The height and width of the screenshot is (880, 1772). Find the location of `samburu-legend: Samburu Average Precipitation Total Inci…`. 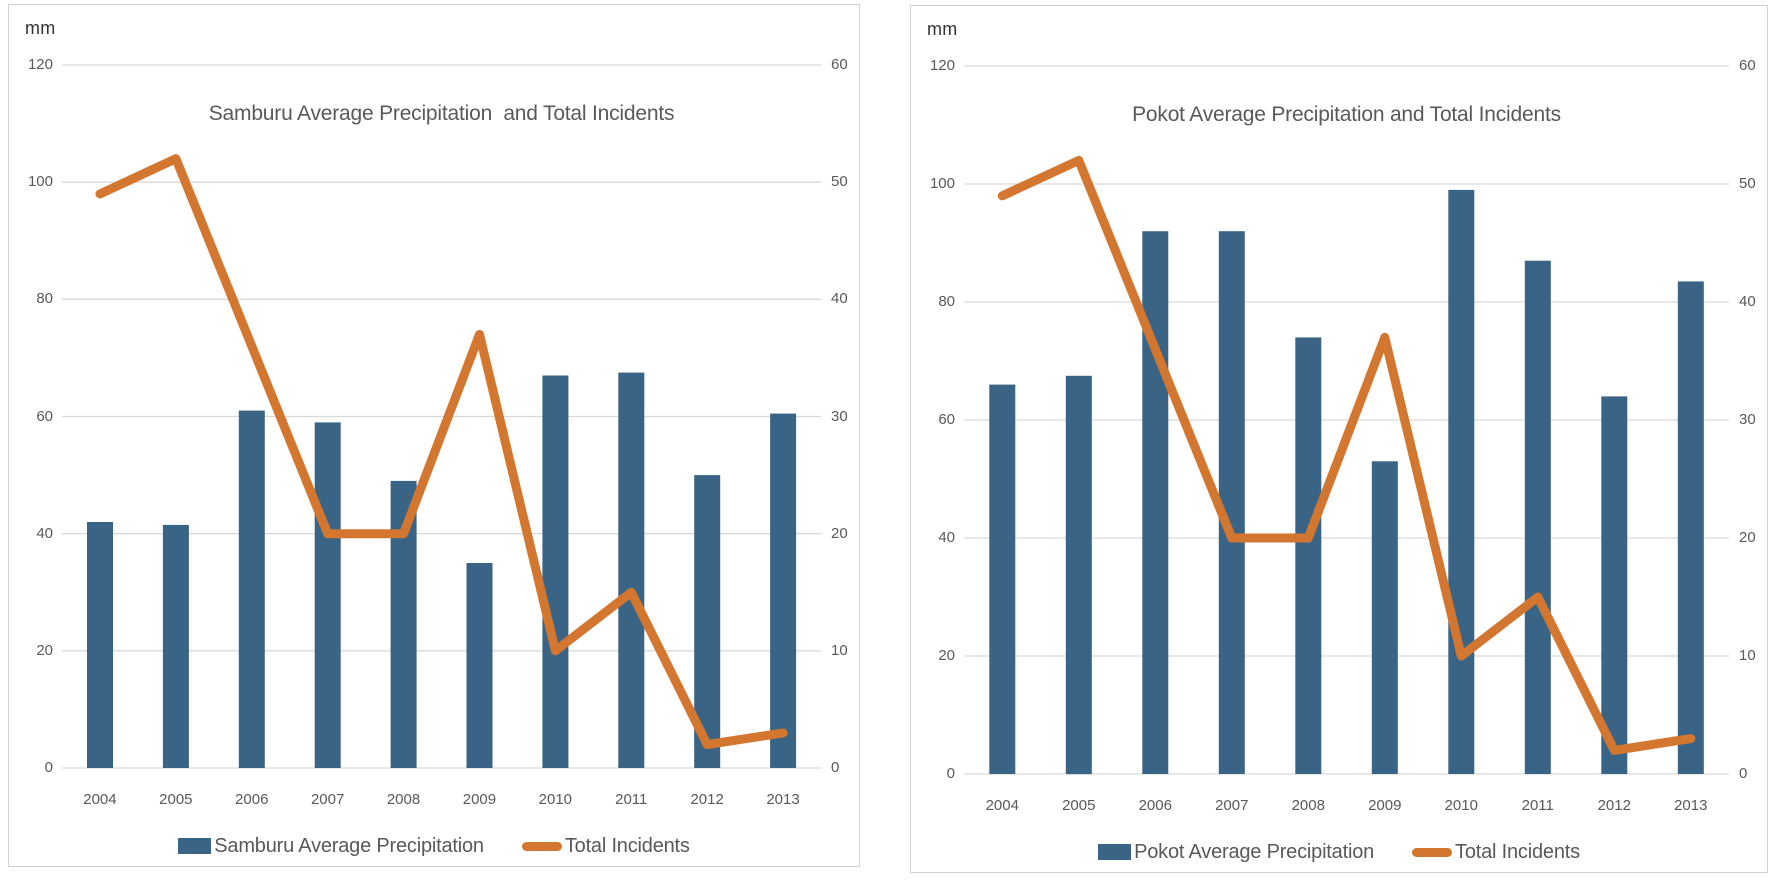

samburu-legend: Samburu Average Precipitation Total Inci… is located at coordinates (434, 846).